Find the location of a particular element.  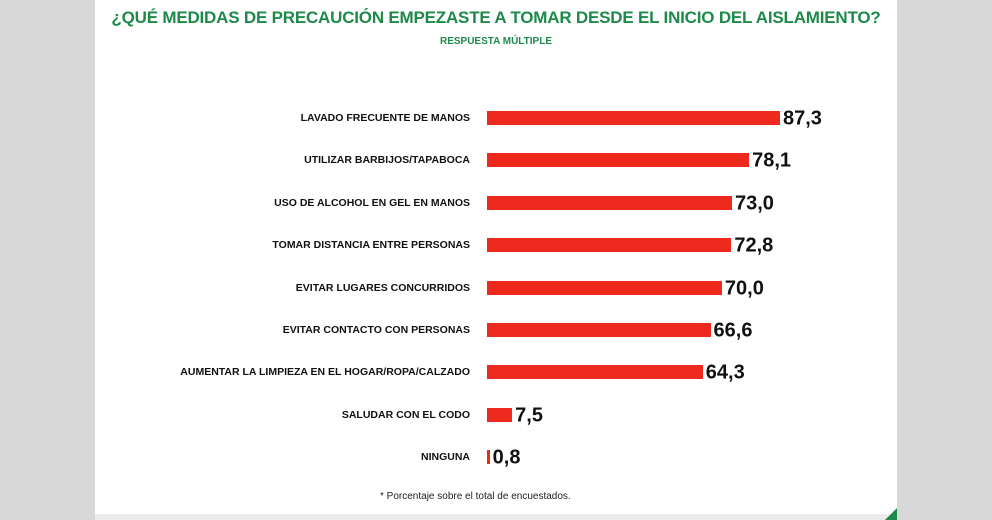

category-label: NINGUNA is located at coordinates (445, 457).